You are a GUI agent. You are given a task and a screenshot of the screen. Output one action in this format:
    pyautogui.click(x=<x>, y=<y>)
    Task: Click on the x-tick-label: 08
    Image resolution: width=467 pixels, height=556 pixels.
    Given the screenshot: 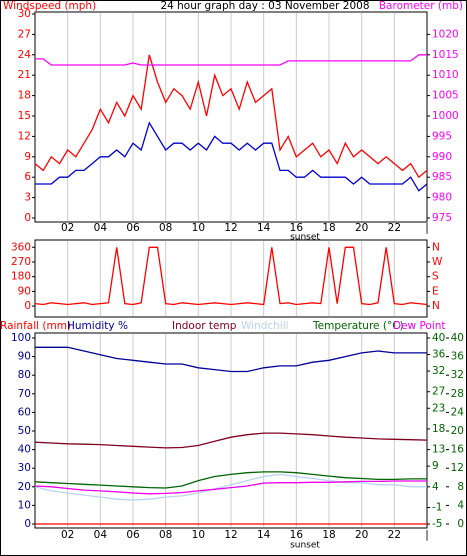 What is the action you would take?
    pyautogui.click(x=165, y=535)
    